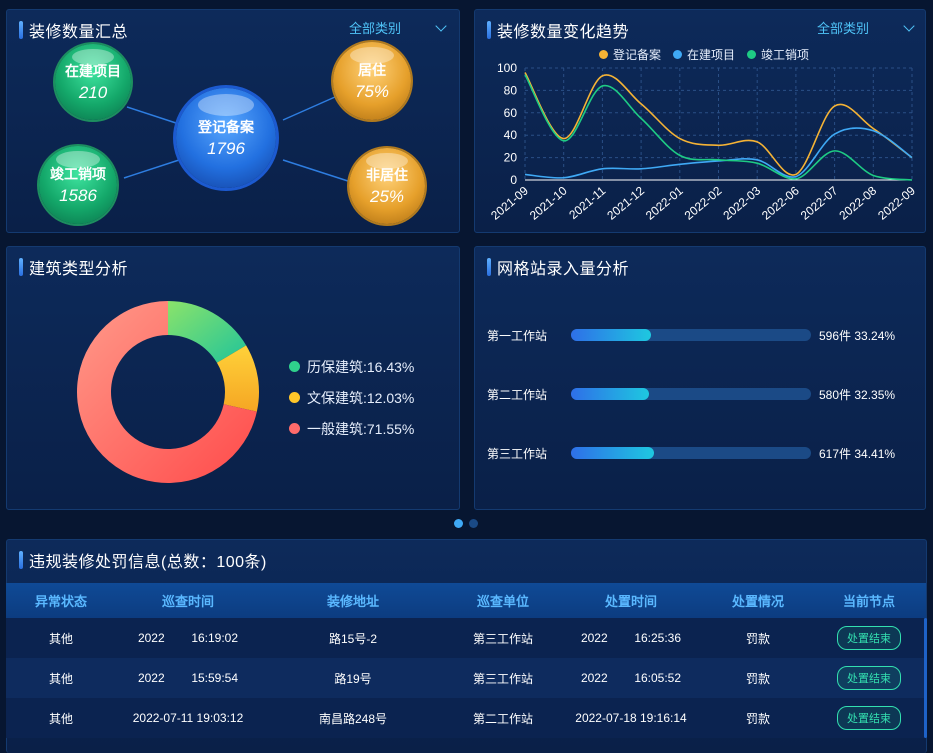 The height and width of the screenshot is (753, 933). What do you see at coordinates (517, 394) in the screenshot?
I see `station-name: 第二工作站` at bounding box center [517, 394].